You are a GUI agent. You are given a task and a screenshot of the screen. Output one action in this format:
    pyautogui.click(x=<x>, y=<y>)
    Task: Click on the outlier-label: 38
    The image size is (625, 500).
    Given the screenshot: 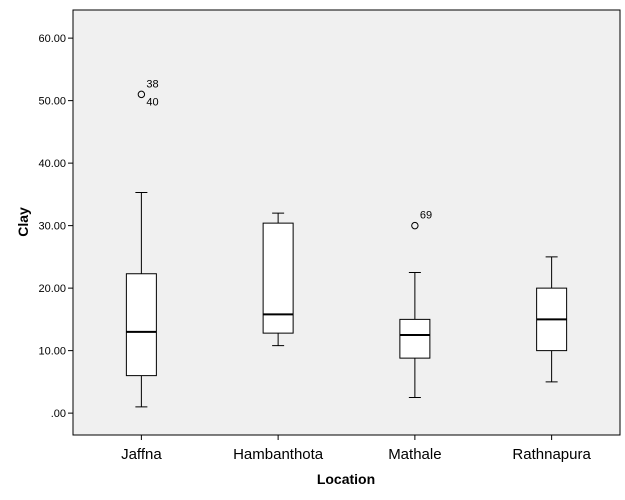 What is the action you would take?
    pyautogui.click(x=152, y=84)
    